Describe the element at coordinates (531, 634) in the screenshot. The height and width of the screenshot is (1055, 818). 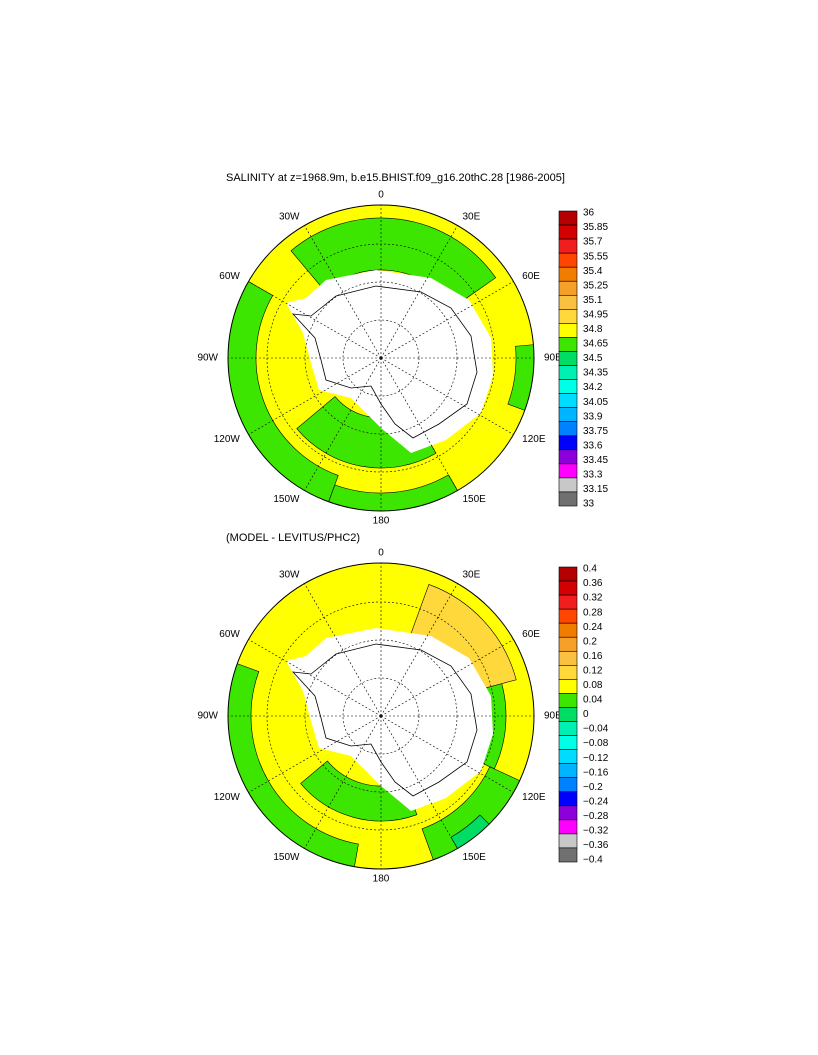
I see `lon-label: 60E` at that location.